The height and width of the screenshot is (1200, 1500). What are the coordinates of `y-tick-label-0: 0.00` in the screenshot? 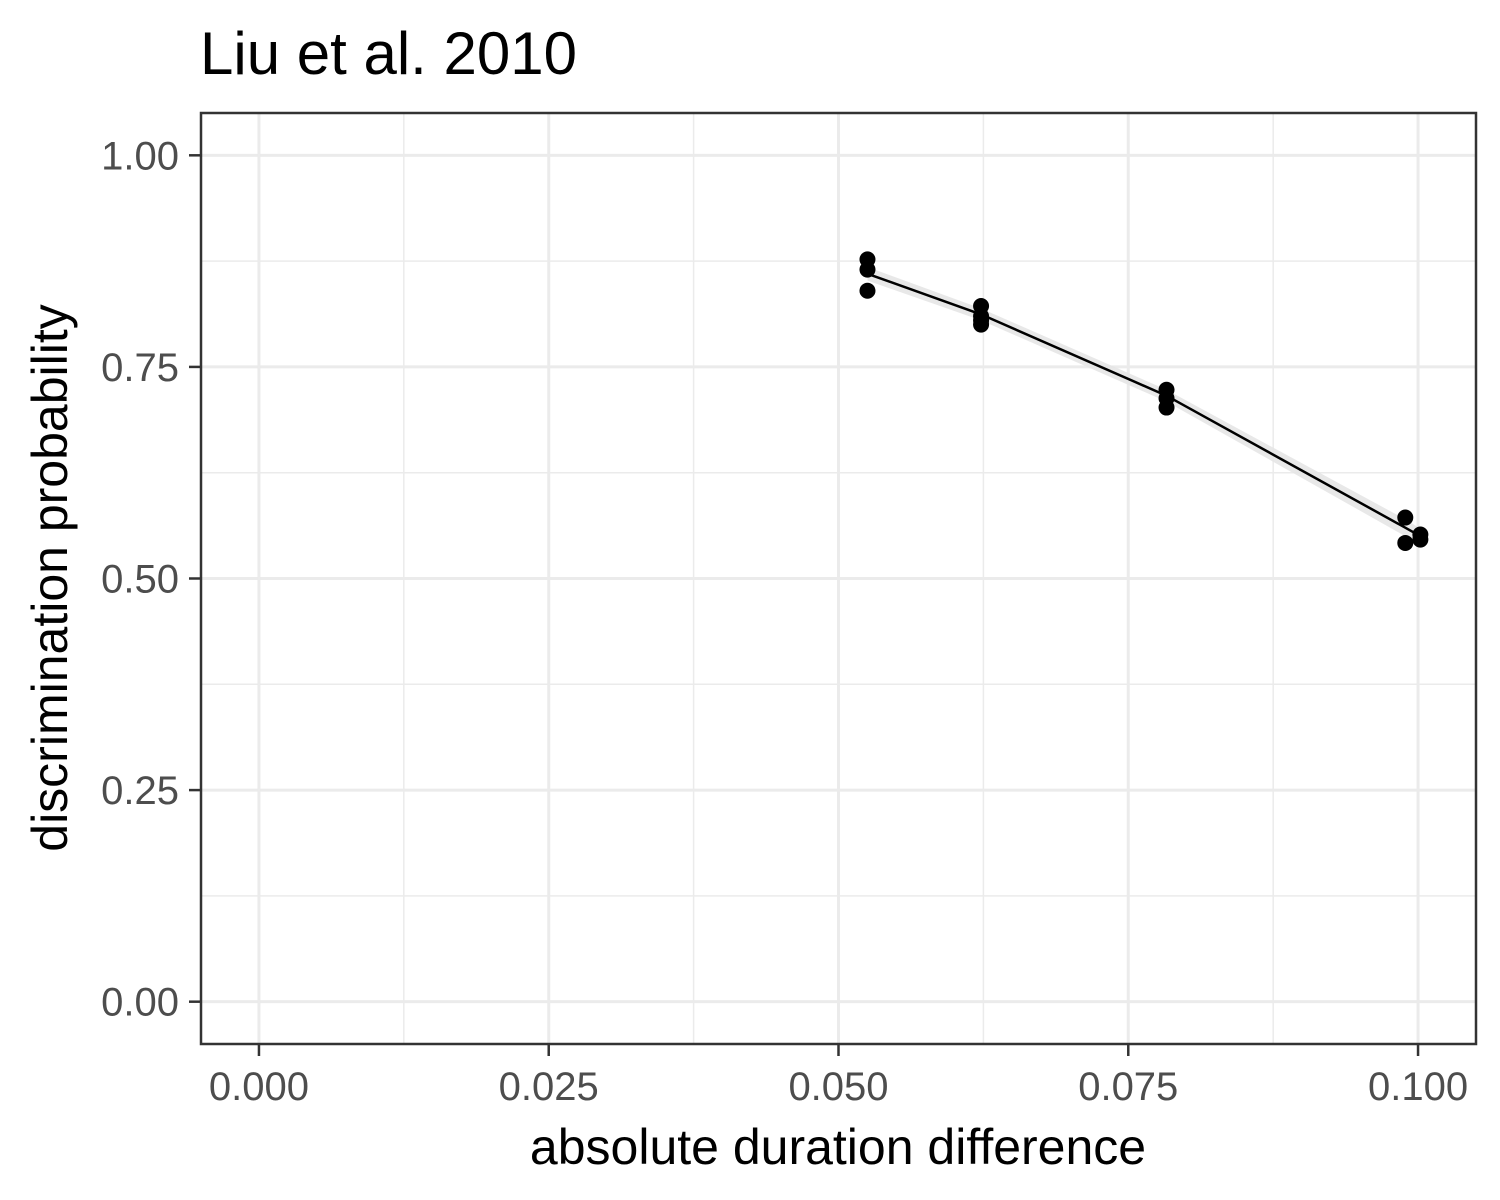 It's located at (140, 1003).